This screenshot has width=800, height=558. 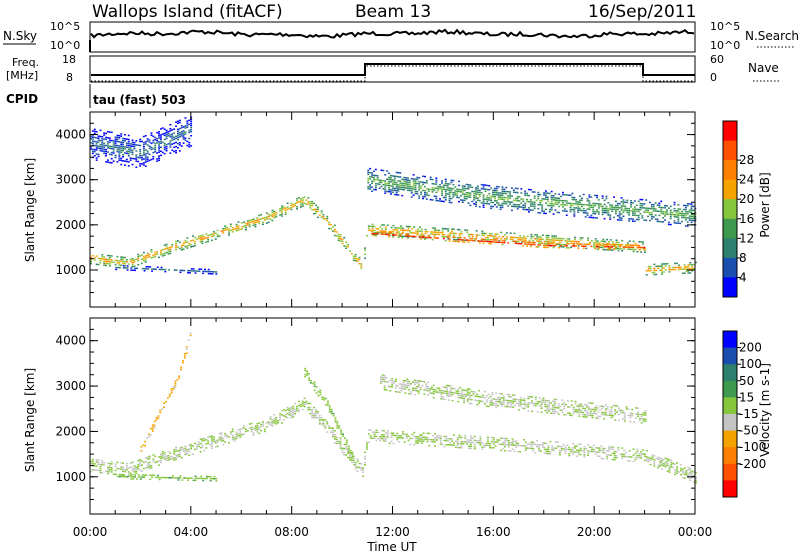 What do you see at coordinates (392, 532) in the screenshot?
I see `x-tick-label: 12:00` at bounding box center [392, 532].